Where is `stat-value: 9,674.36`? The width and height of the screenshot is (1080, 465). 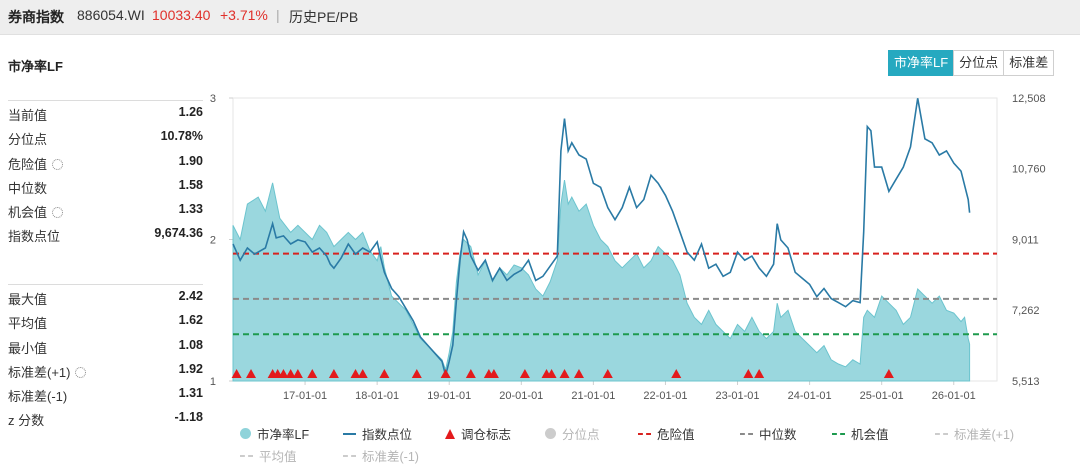
stat-value: 9,674.36 is located at coordinates (178, 233).